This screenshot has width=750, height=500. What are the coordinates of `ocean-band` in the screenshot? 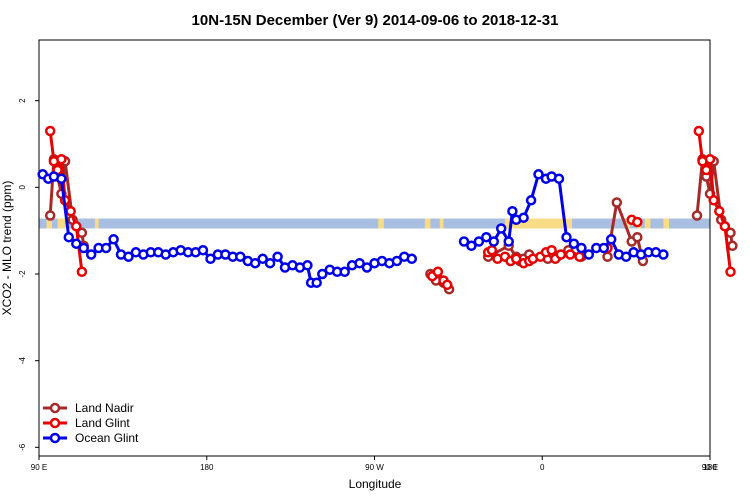 It's located at (374, 223).